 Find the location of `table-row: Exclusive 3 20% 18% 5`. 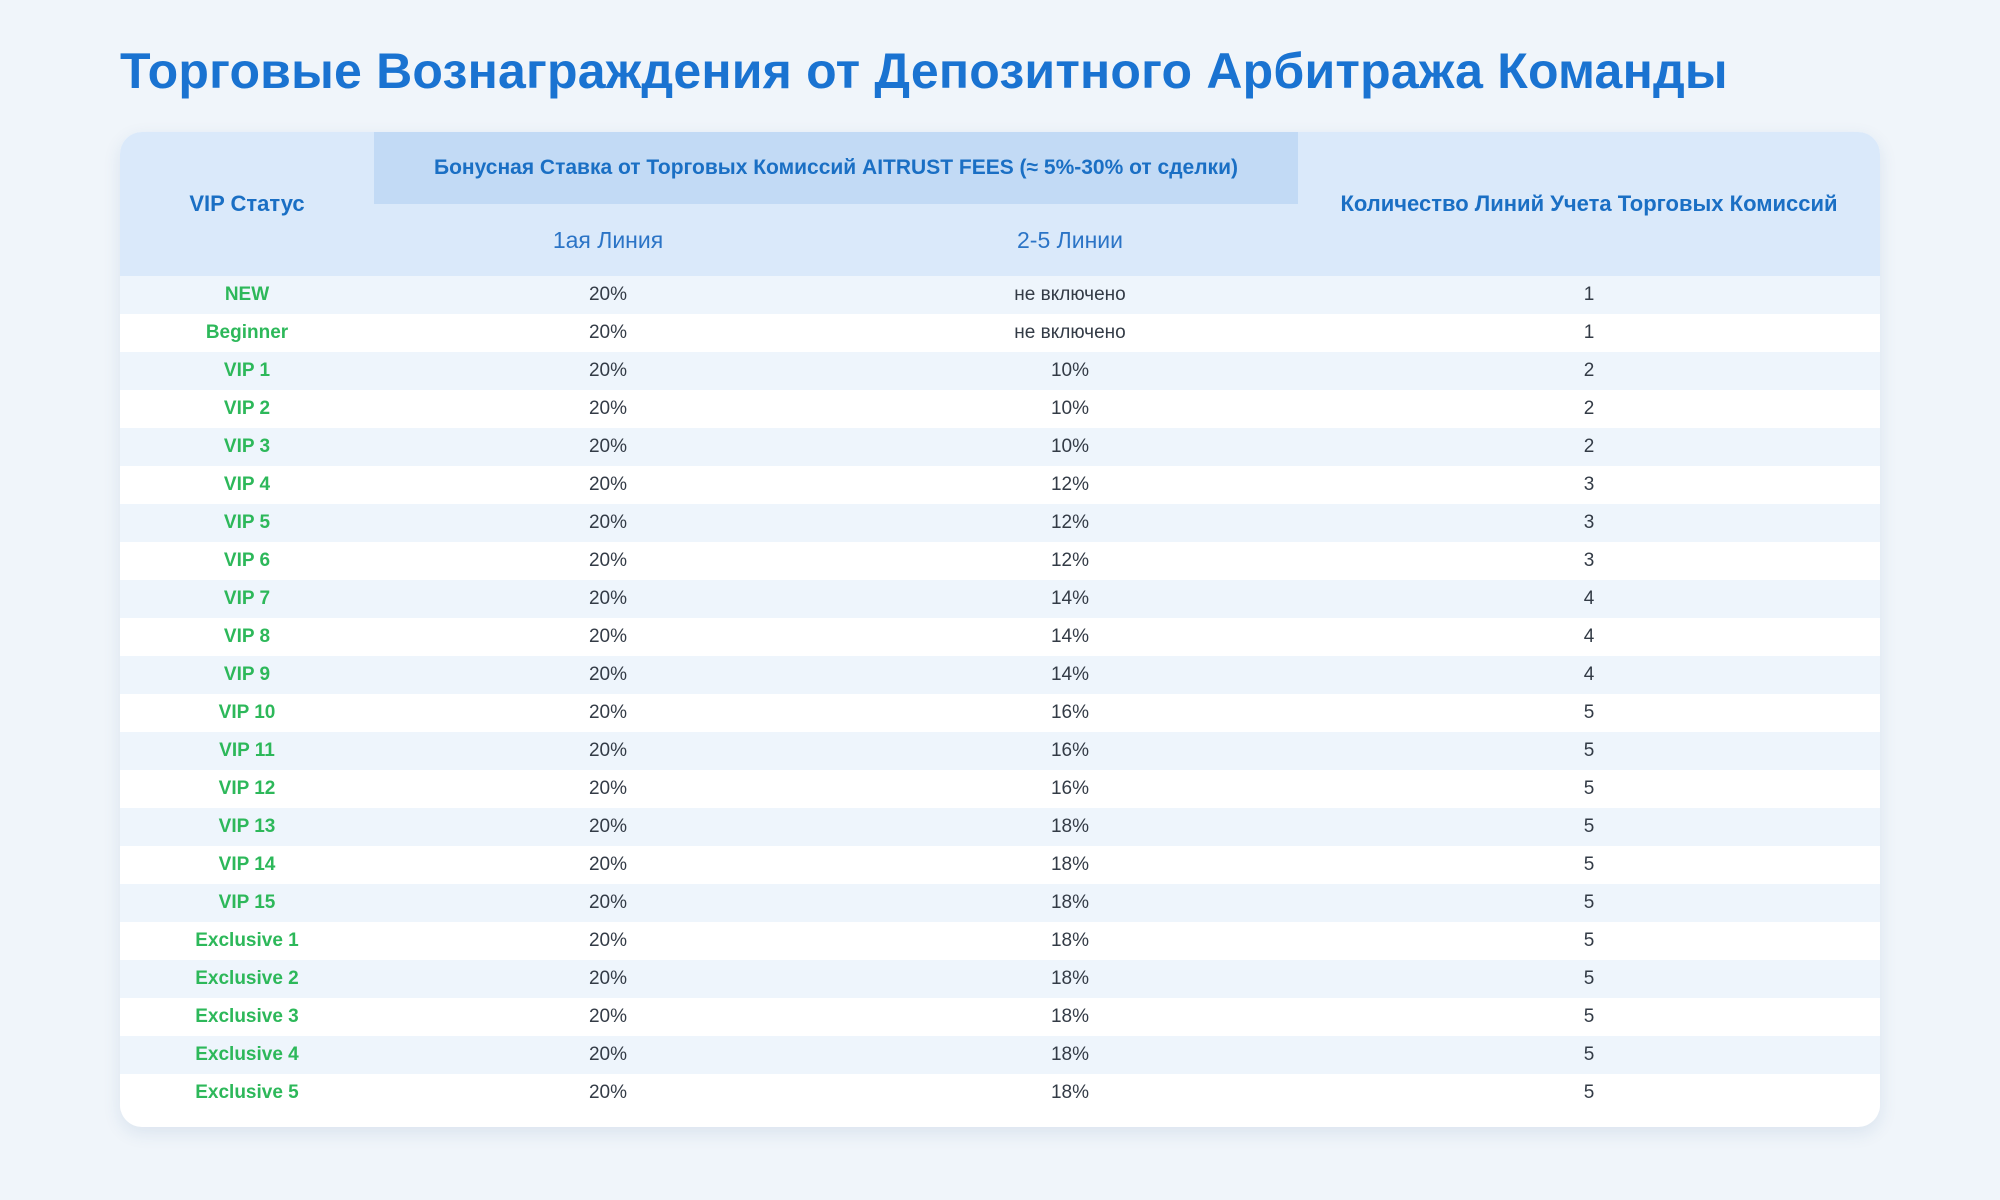

table-row: Exclusive 3 20% 18% 5 is located at coordinates (1000, 1017).